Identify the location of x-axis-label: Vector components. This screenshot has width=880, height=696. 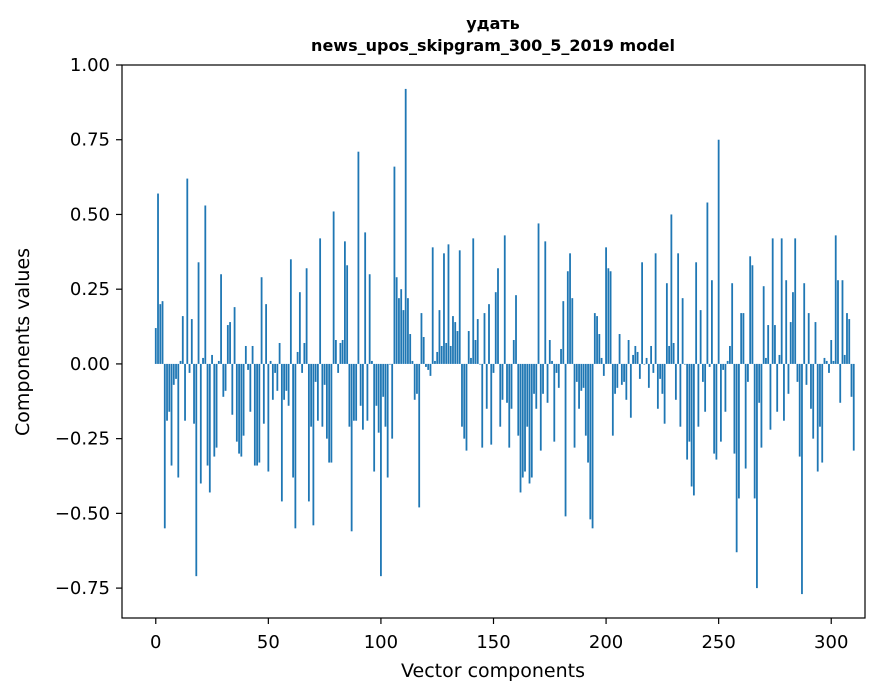
(493, 671).